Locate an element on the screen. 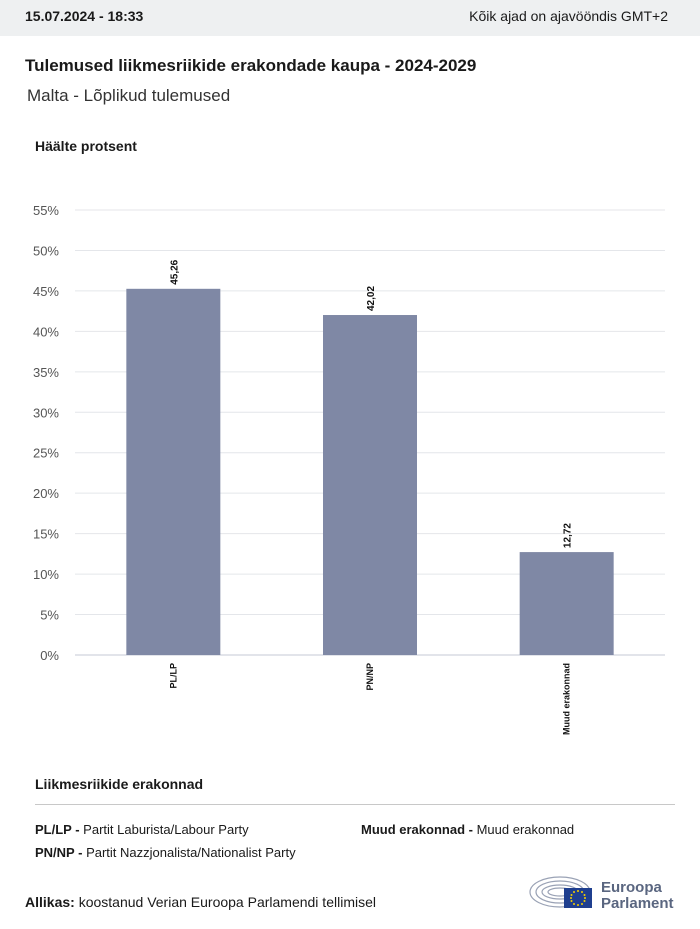 The height and width of the screenshot is (929, 700). y-tick-label: 15% is located at coordinates (46, 534).